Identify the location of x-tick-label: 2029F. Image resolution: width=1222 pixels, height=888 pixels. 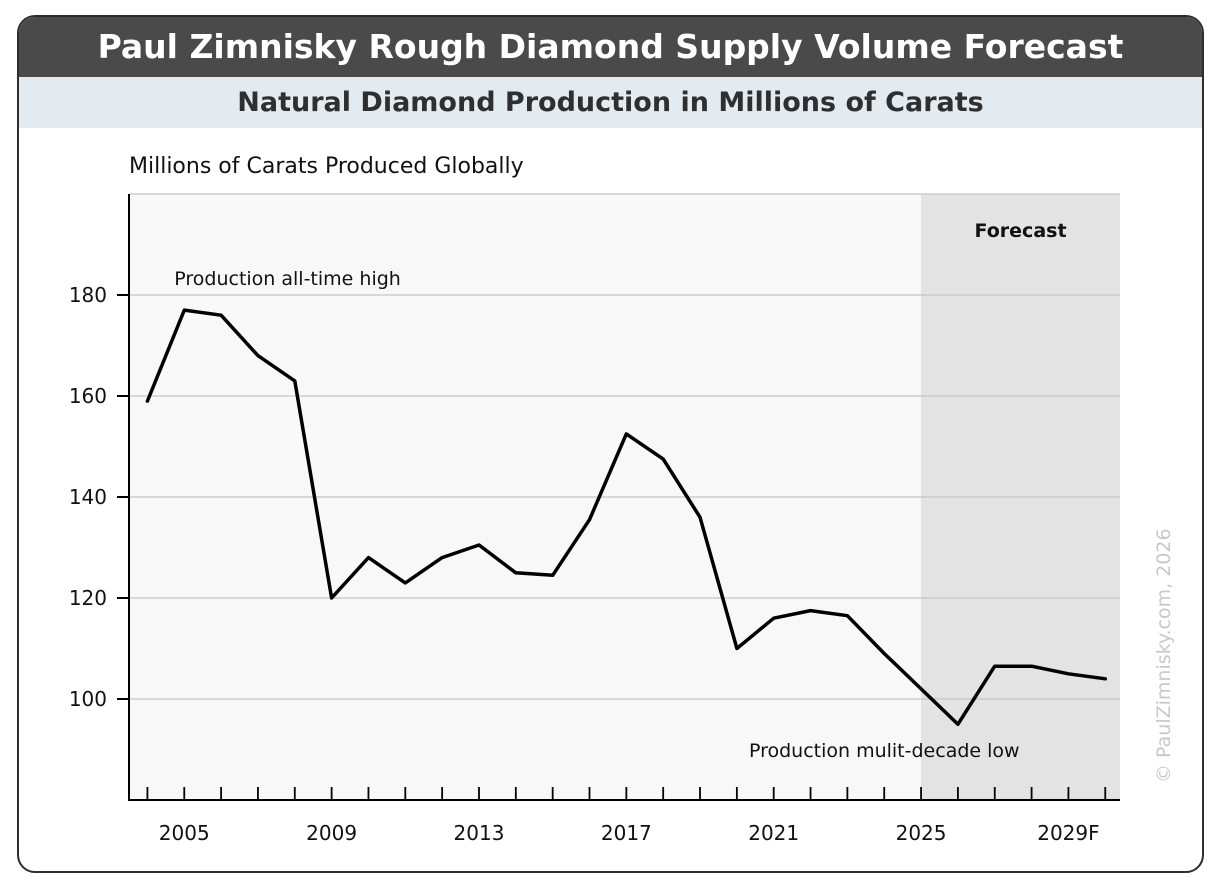
(1068, 833).